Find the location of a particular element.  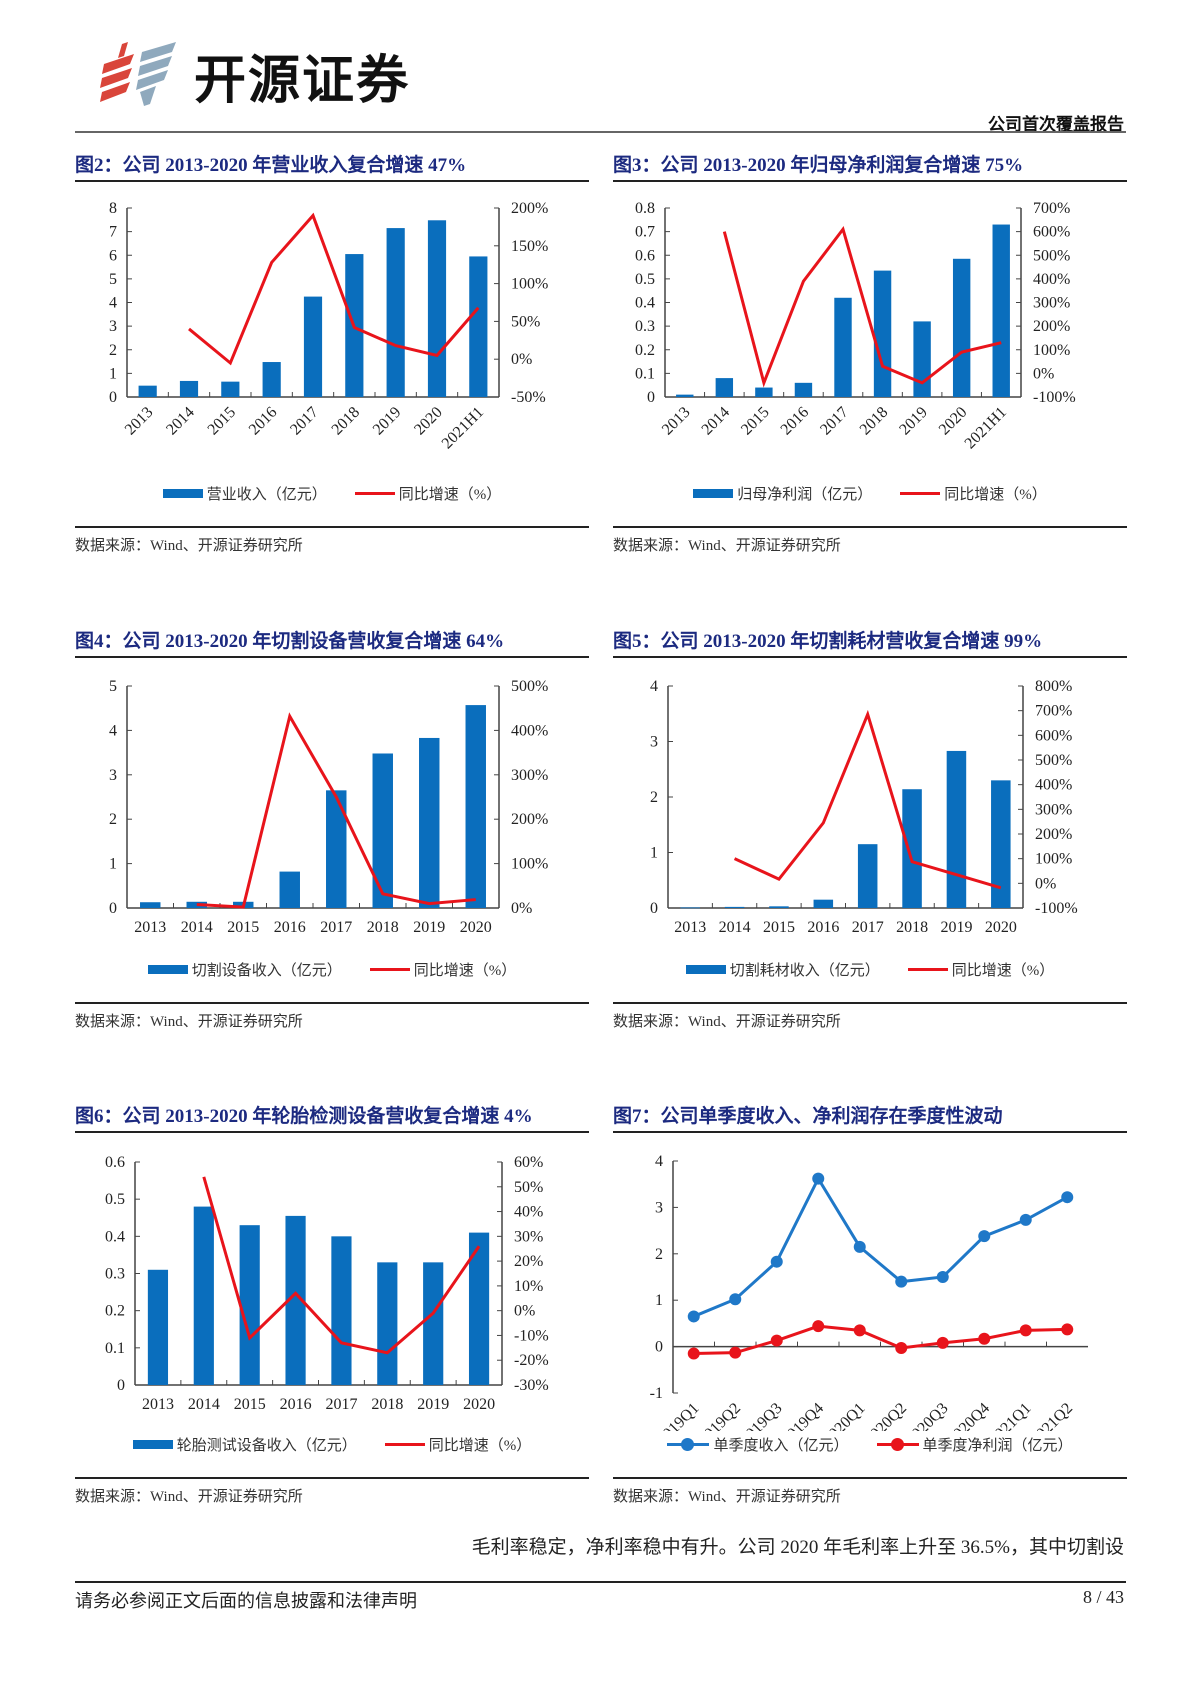

legend-item: 单季度净利润（亿元） is located at coordinates (974, 1444).